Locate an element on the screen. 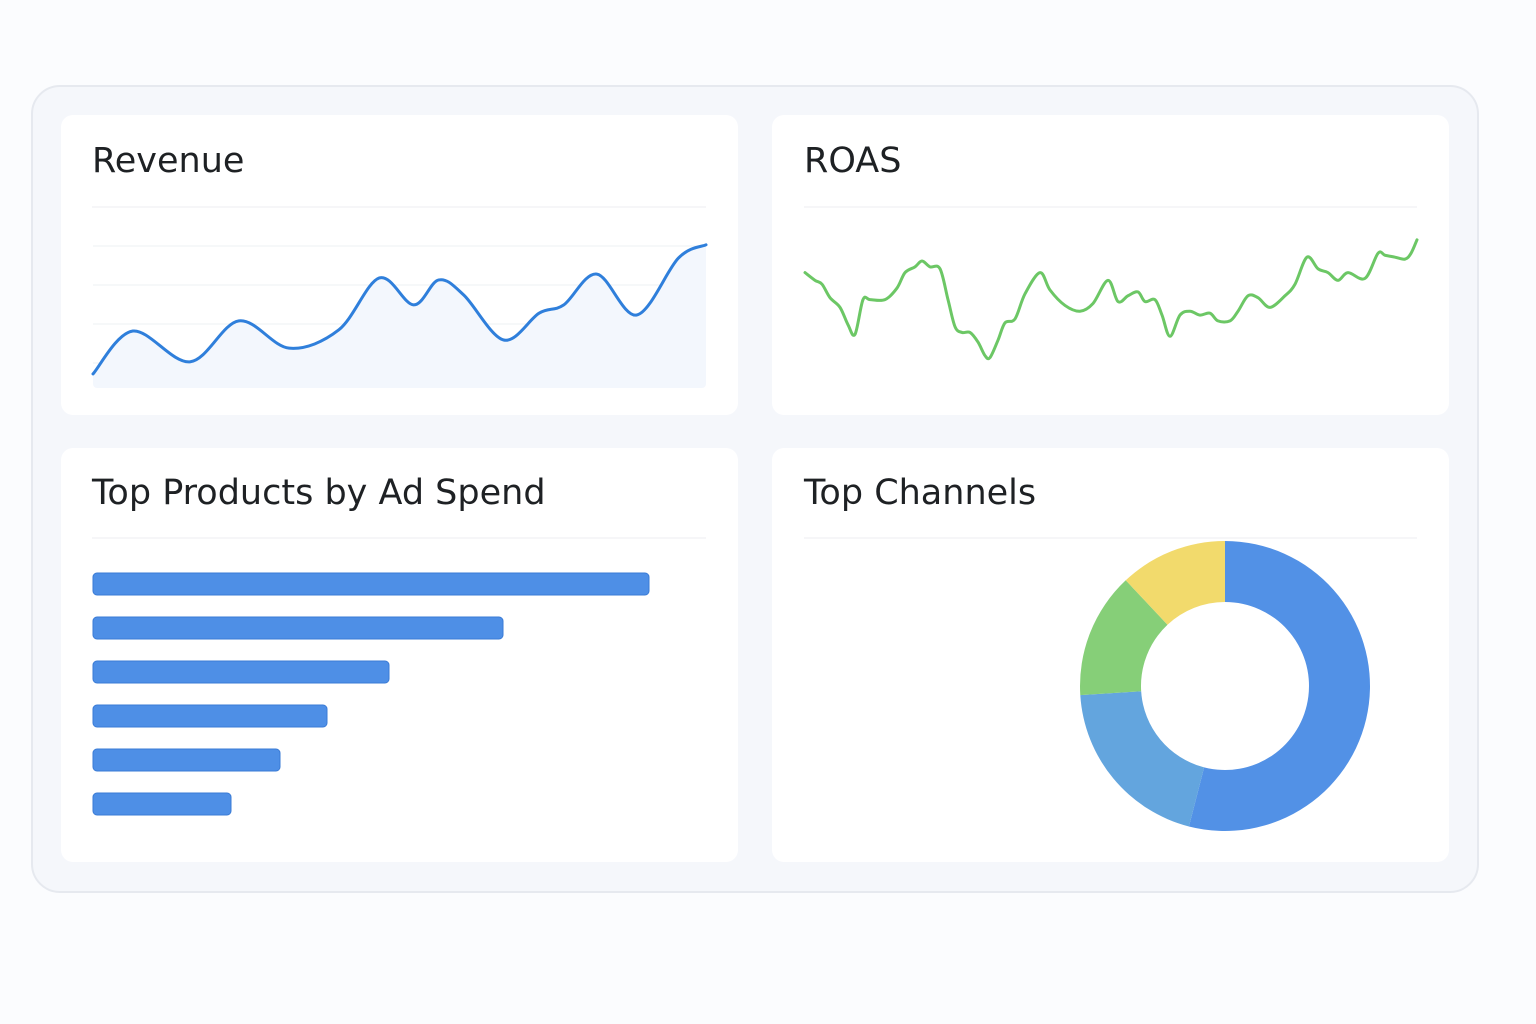  card-title: ROAS is located at coordinates (852, 161).